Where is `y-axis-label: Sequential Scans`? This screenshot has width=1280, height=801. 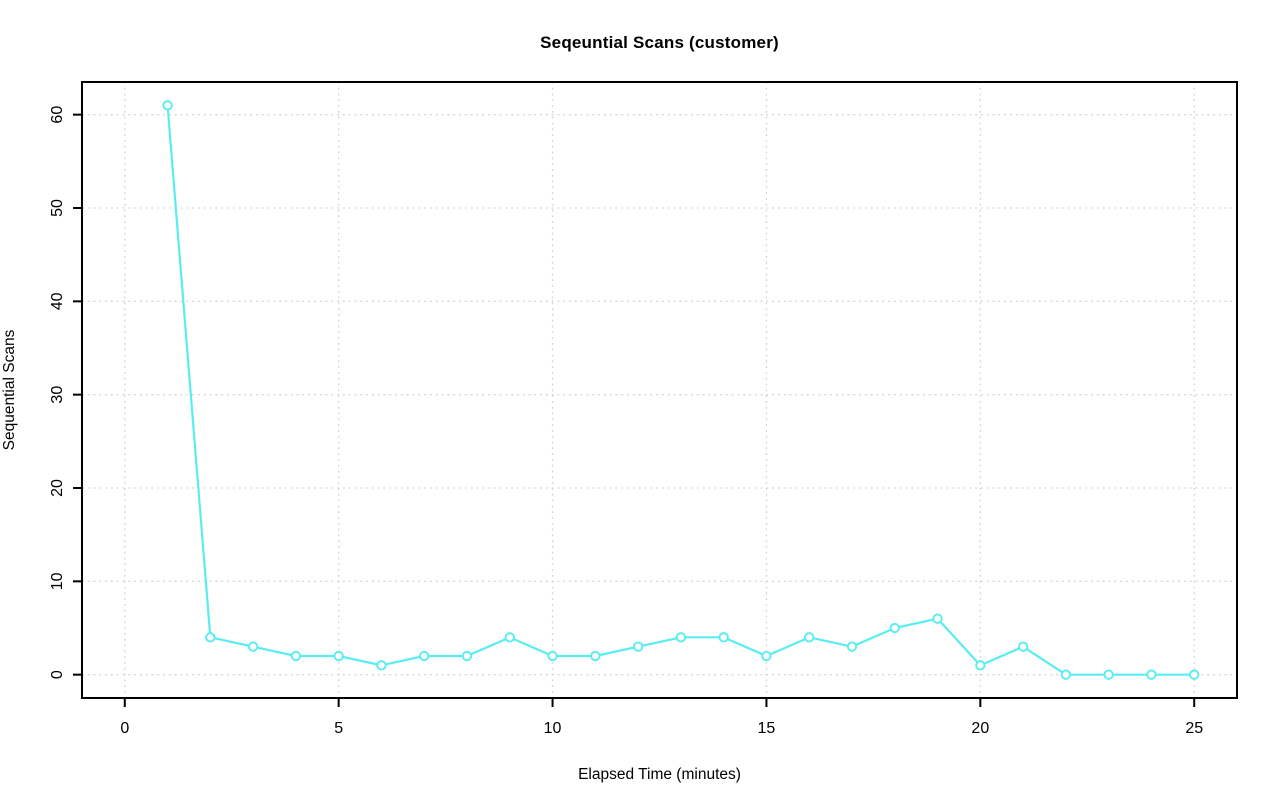
y-axis-label: Sequential Scans is located at coordinates (9, 390).